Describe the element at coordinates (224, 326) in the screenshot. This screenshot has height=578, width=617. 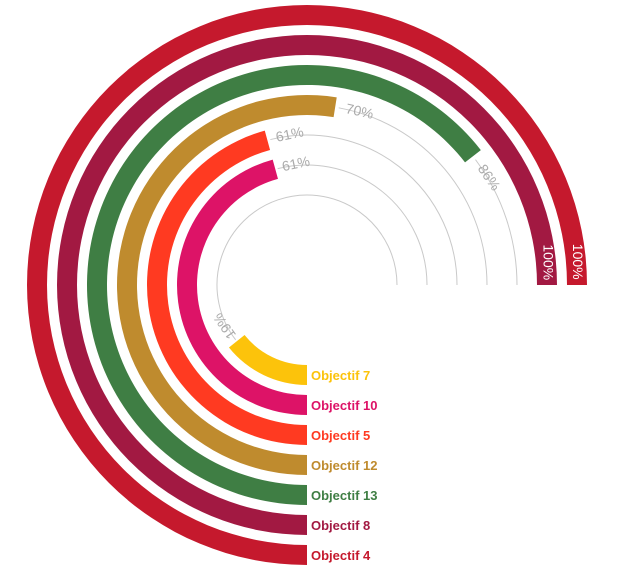
I see `value-label: 19%` at that location.